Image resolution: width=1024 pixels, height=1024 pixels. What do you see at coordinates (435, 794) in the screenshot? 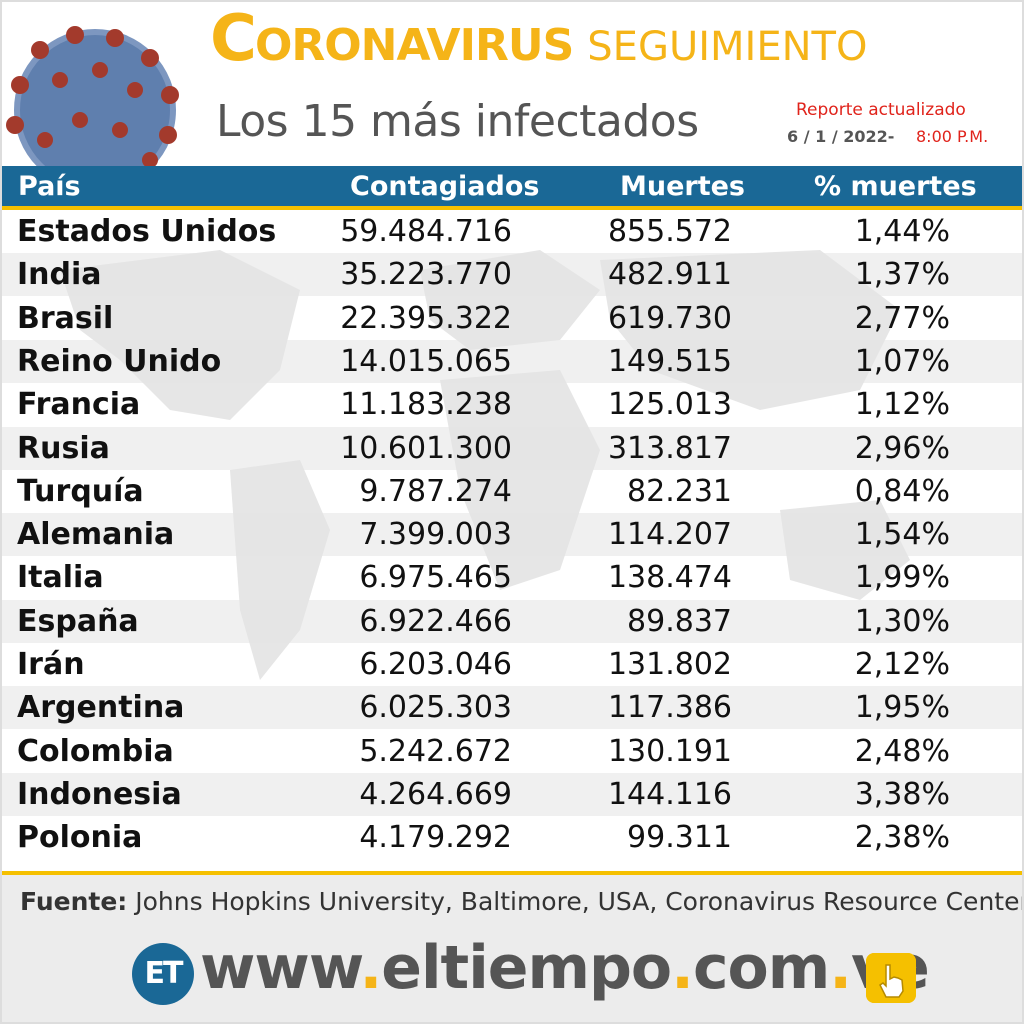
I see `cell-cases: 4.264.669` at bounding box center [435, 794].